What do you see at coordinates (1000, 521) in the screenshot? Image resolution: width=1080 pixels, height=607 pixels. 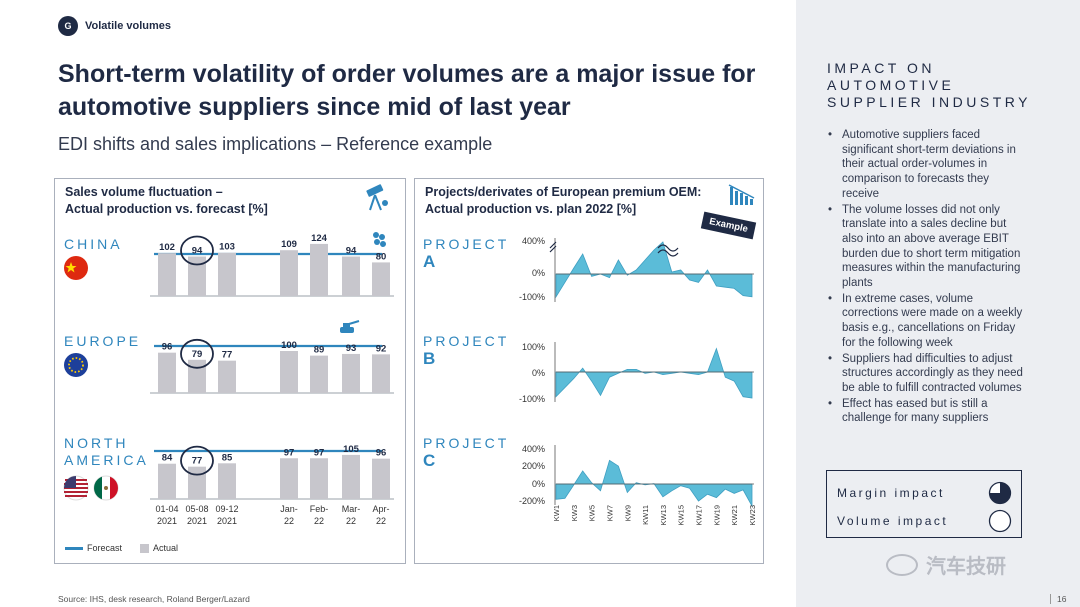 I see `volume-impact-harvey-ball-icon` at bounding box center [1000, 521].